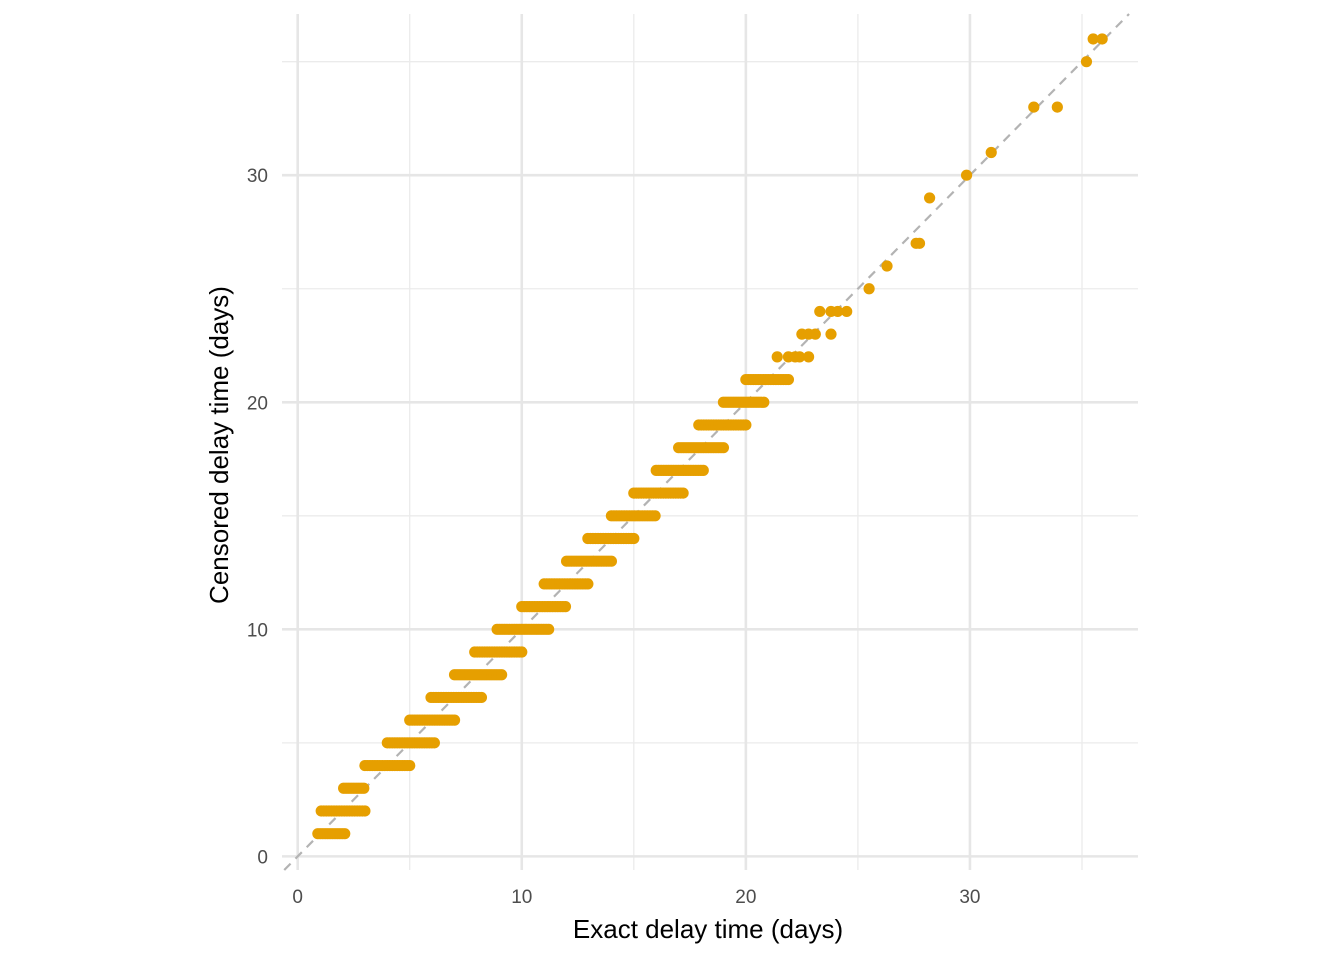  I want to click on x-tick-label: 30, so click(969, 897).